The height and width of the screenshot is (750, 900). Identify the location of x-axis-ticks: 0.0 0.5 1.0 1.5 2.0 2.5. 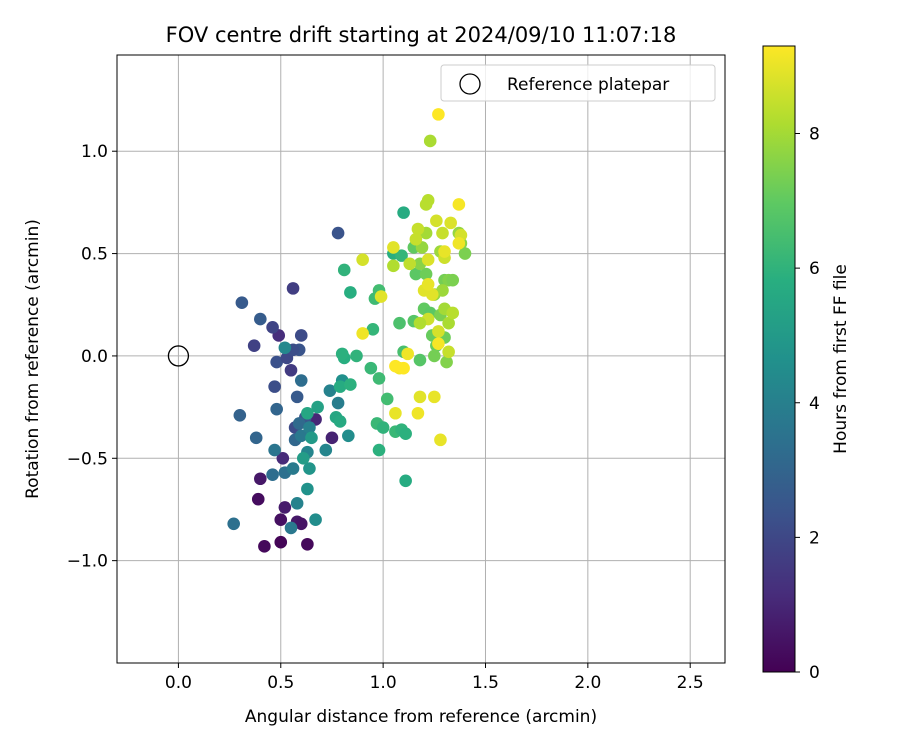
(434, 678).